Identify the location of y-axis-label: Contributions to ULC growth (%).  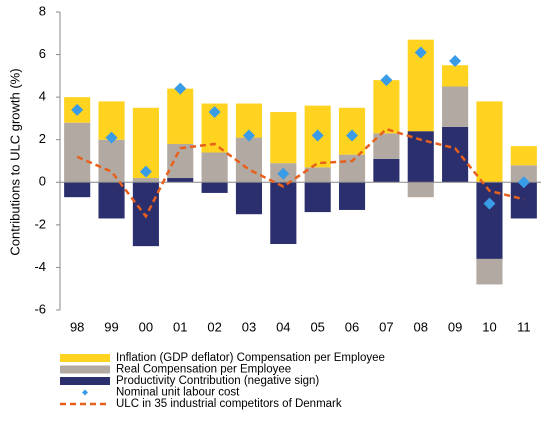
(14, 161).